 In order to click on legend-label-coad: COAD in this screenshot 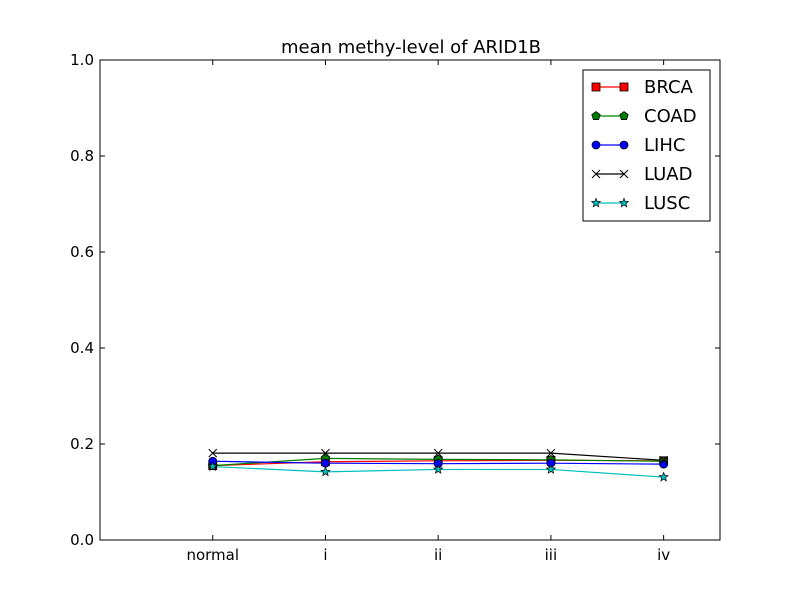, I will do `click(670, 116)`.